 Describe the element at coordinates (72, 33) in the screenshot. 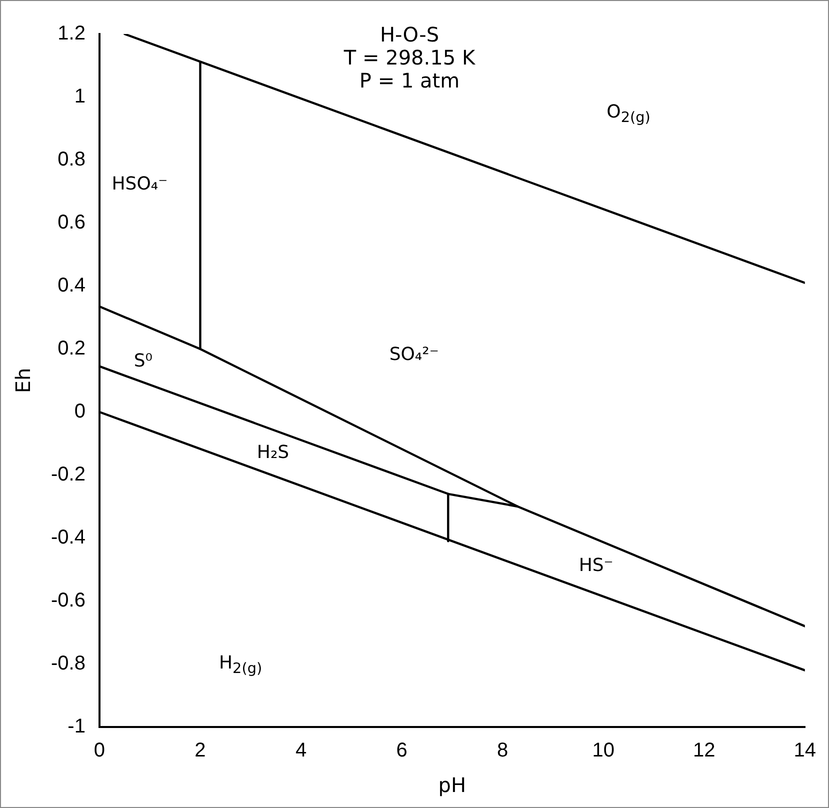

I see `y-tick-label: 1.2` at that location.